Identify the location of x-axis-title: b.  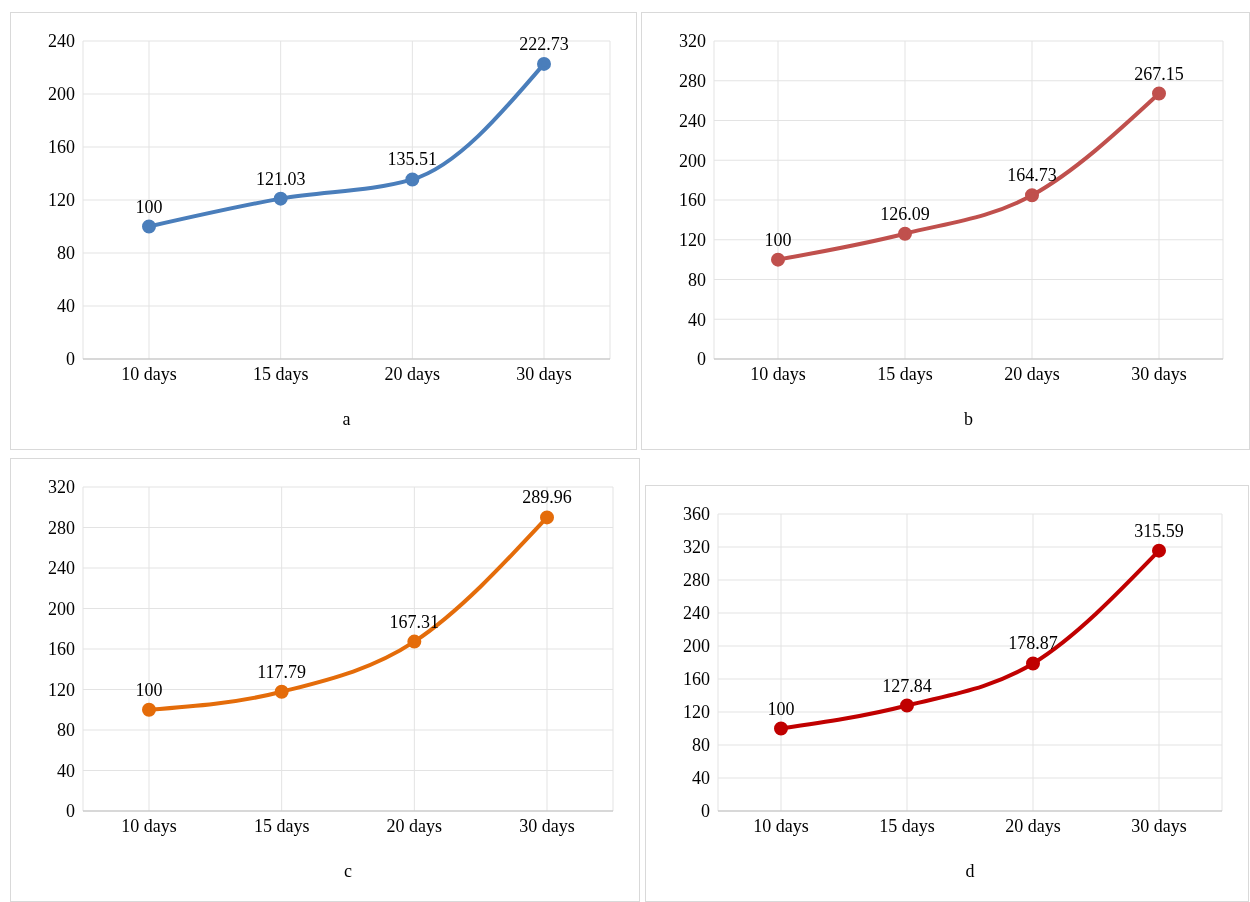
(968, 419).